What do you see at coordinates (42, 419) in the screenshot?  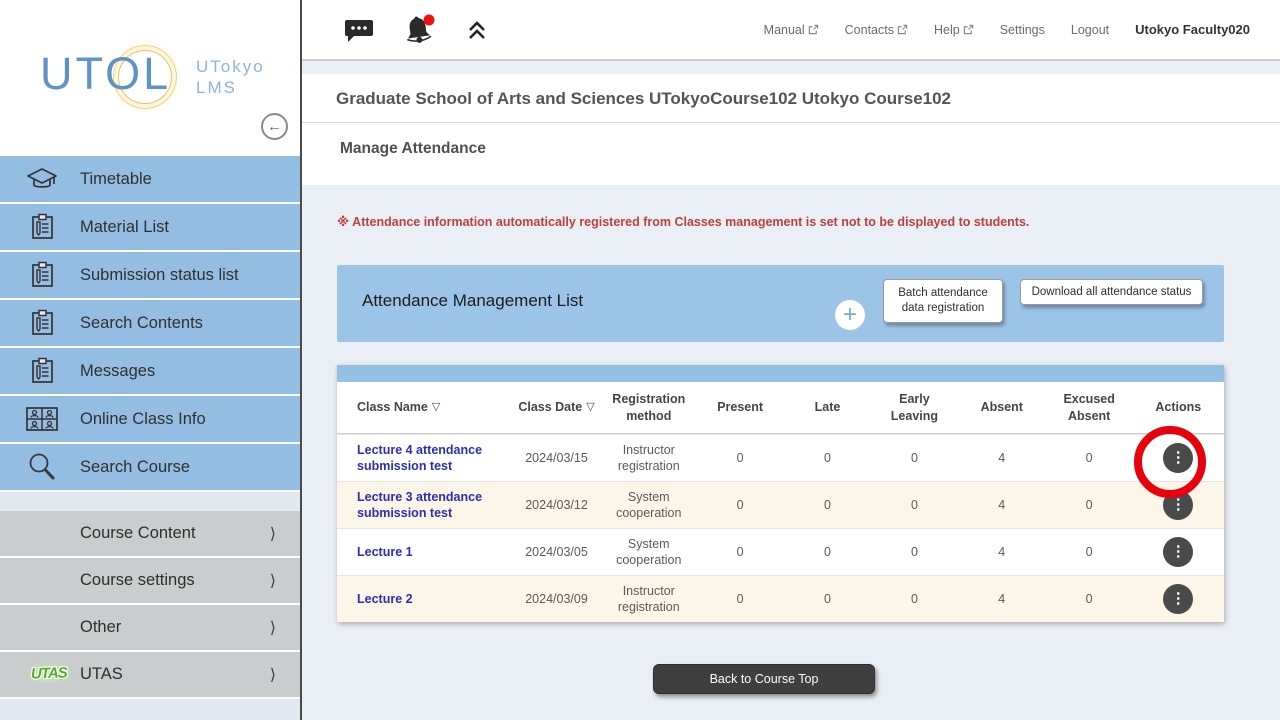 I see `video-conference-icon` at bounding box center [42, 419].